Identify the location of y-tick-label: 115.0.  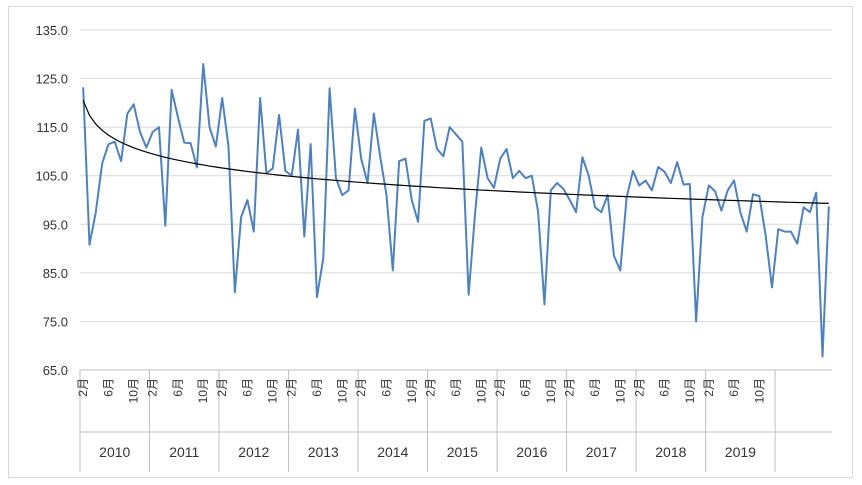
(52, 127).